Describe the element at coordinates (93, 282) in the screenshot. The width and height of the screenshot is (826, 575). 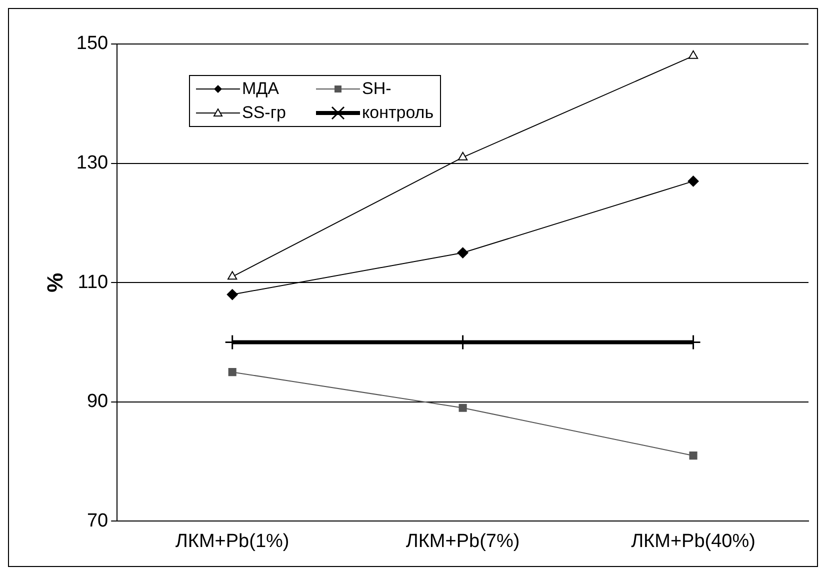
I see `y-tick-label: 110` at that location.